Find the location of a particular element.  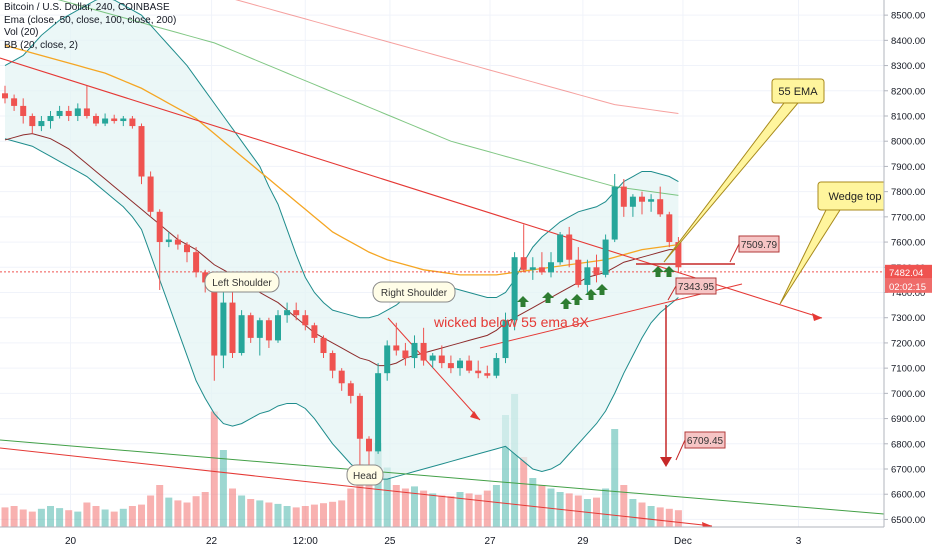

indicator-ema: Ema (close, 50, close, 100, close, 200) is located at coordinates (90, 20).